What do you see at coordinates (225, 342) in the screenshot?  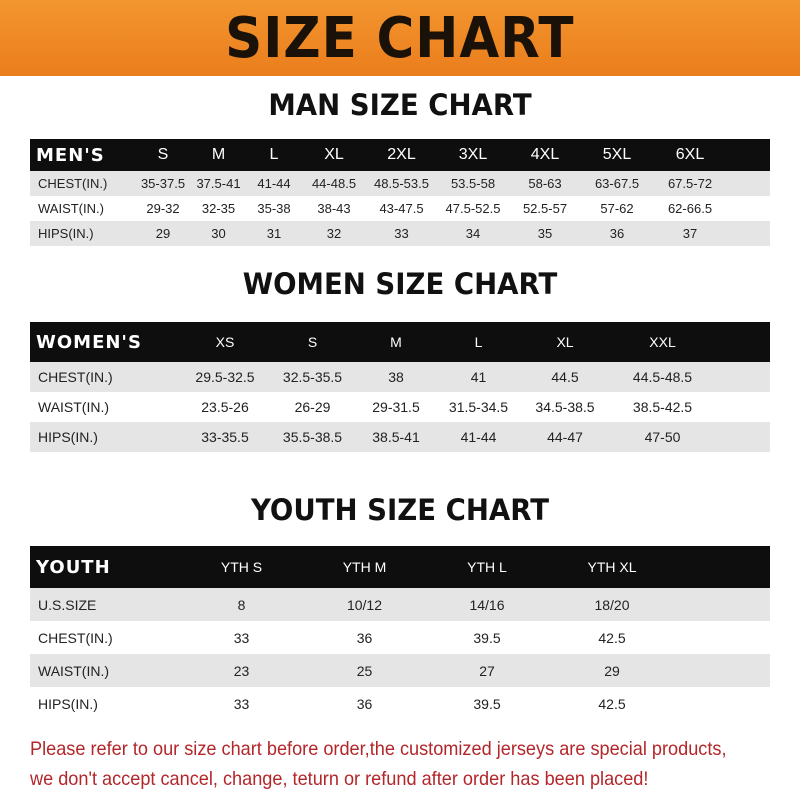 I see `size-header: XS` at bounding box center [225, 342].